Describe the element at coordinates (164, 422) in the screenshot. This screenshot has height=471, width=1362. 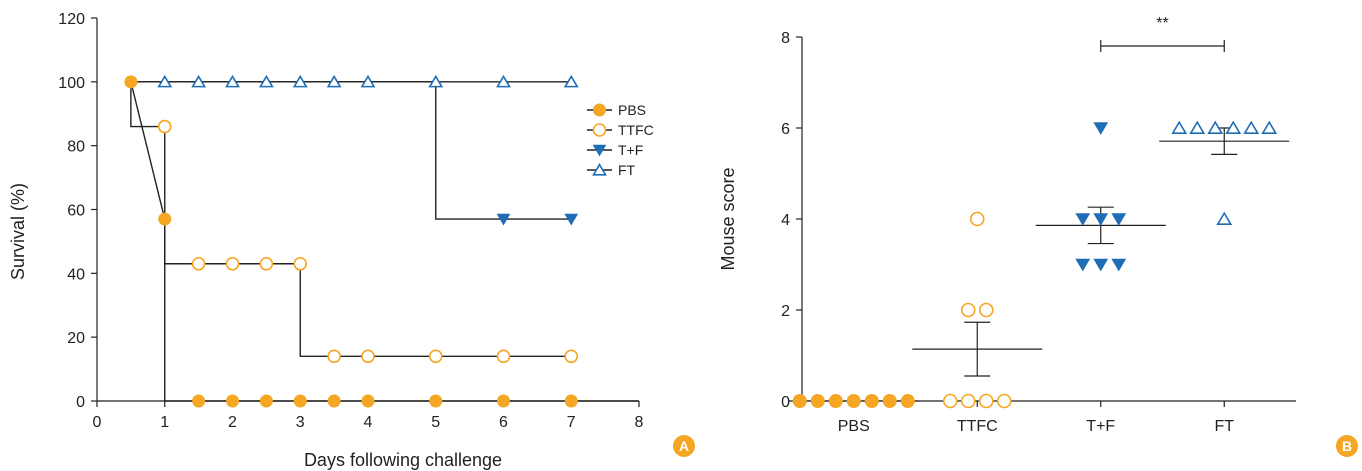
I see `x-tick-label: 1` at that location.